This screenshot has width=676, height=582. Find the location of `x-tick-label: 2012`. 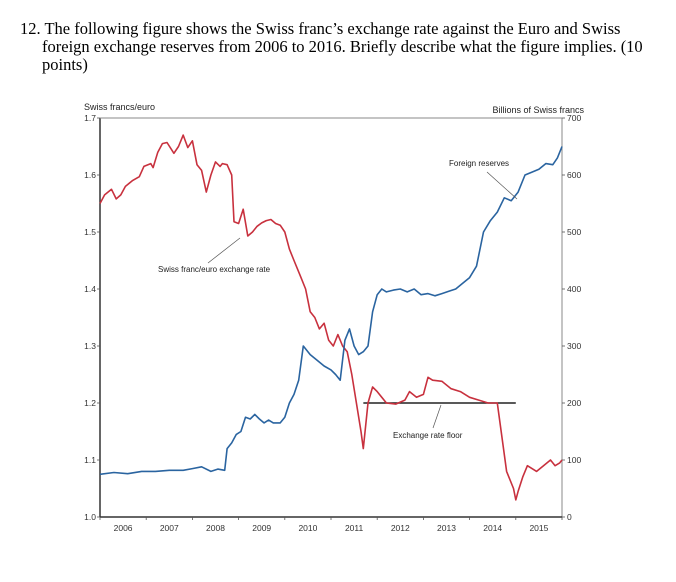

x-tick-label: 2012 is located at coordinates (400, 528).